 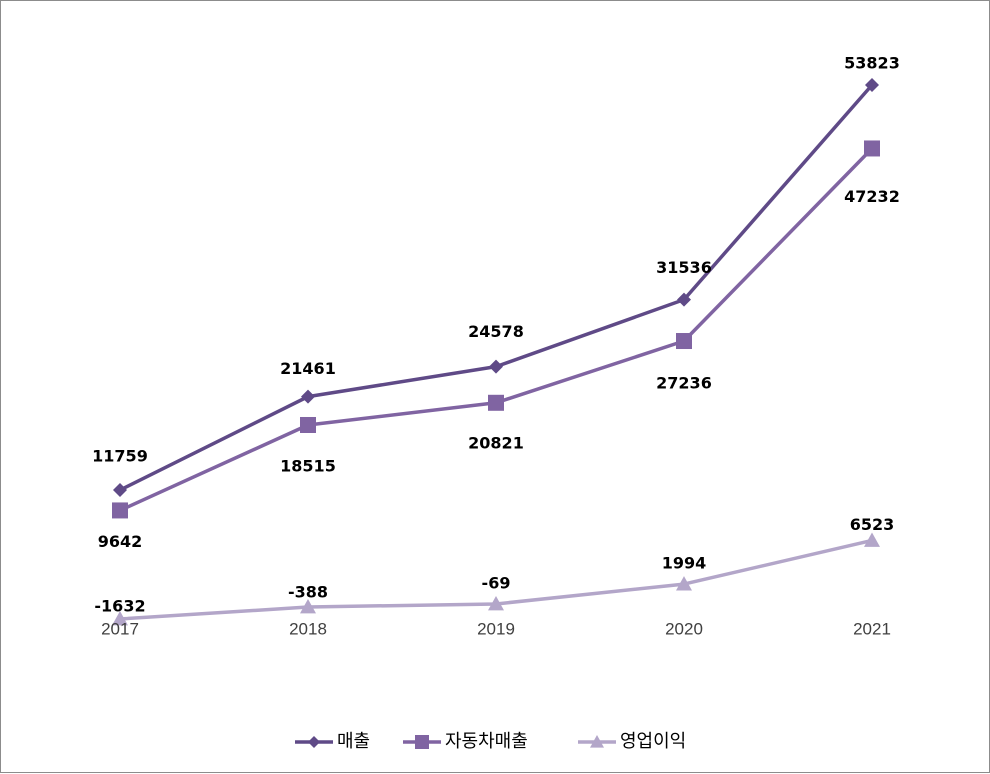 What do you see at coordinates (684, 583) in the screenshot?
I see `marker-operating-profit-2020` at bounding box center [684, 583].